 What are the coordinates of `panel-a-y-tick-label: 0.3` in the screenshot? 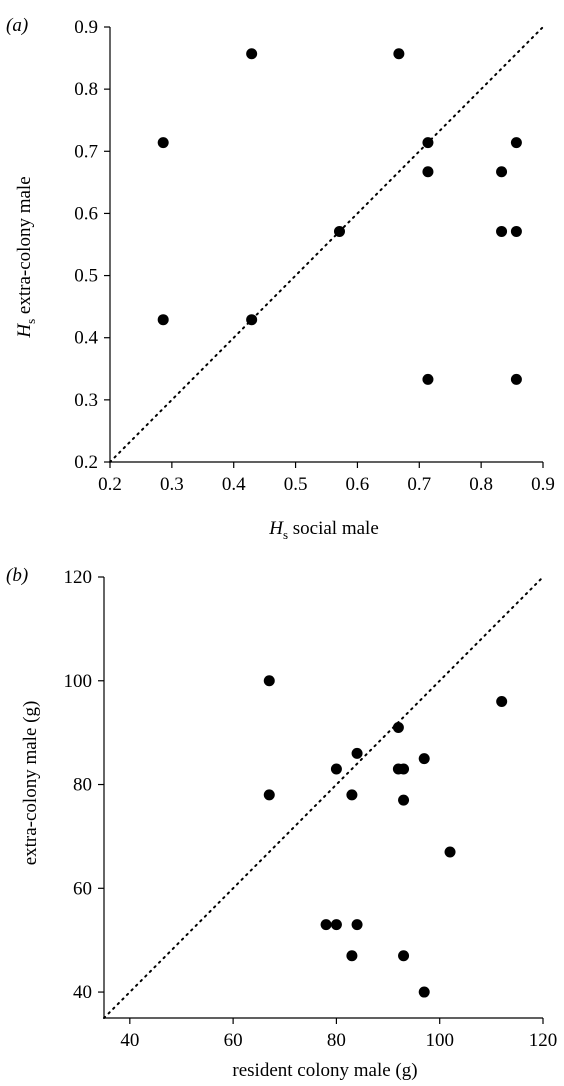 It's located at (86, 400).